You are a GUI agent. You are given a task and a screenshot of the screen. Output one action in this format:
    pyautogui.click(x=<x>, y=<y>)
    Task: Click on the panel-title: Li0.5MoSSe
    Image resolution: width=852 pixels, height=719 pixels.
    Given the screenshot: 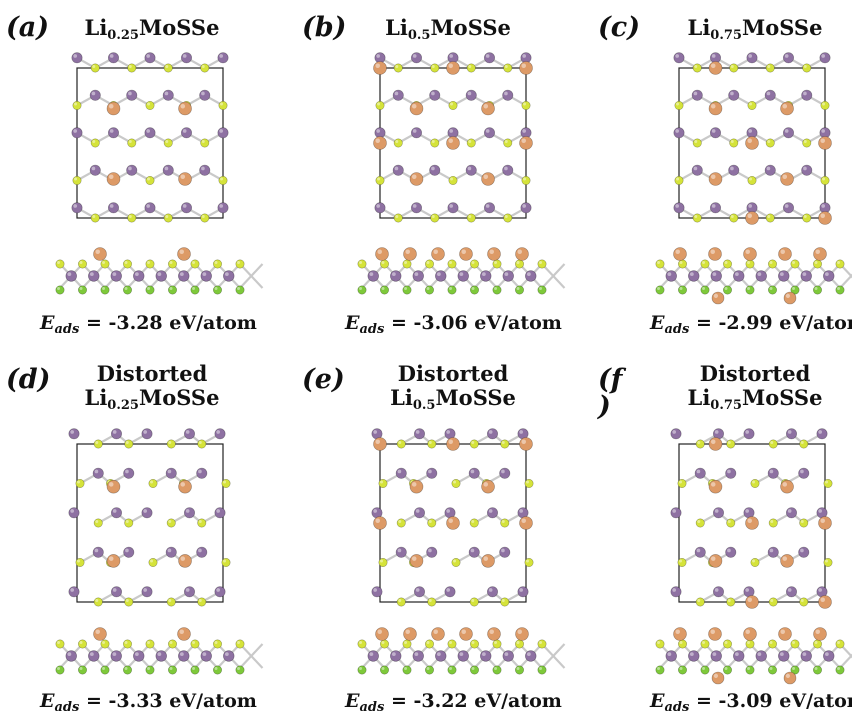 What is the action you would take?
    pyautogui.click(x=448, y=28)
    